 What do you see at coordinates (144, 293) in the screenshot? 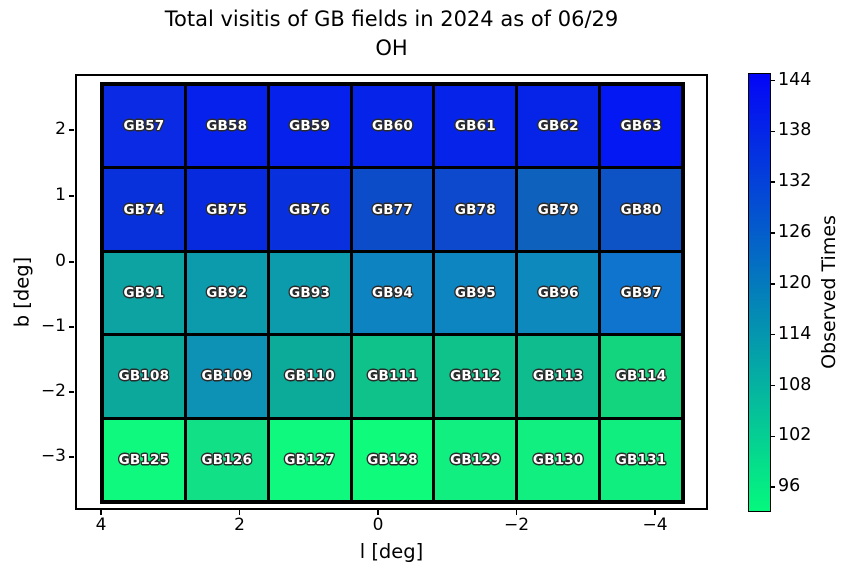
I see `heatmap-cell-gb91: GB91` at bounding box center [144, 293].